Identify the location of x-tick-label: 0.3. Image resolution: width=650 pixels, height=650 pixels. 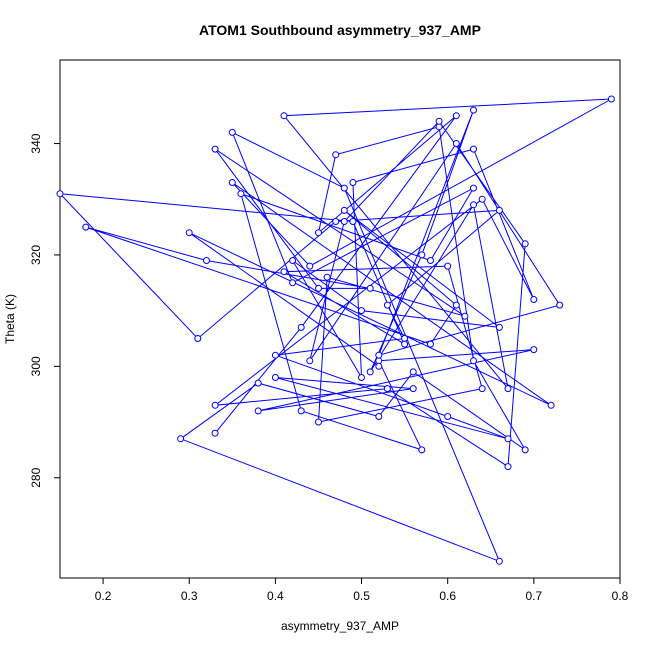
(189, 596).